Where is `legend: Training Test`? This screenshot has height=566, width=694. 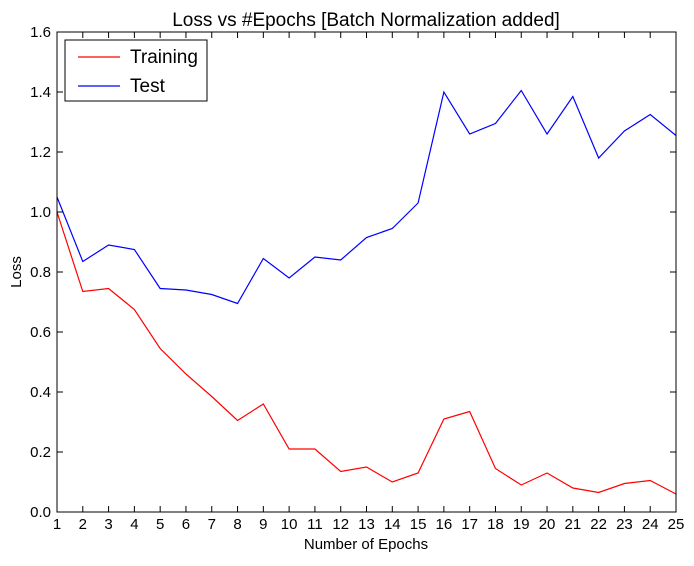 legend: Training Test is located at coordinates (136, 70).